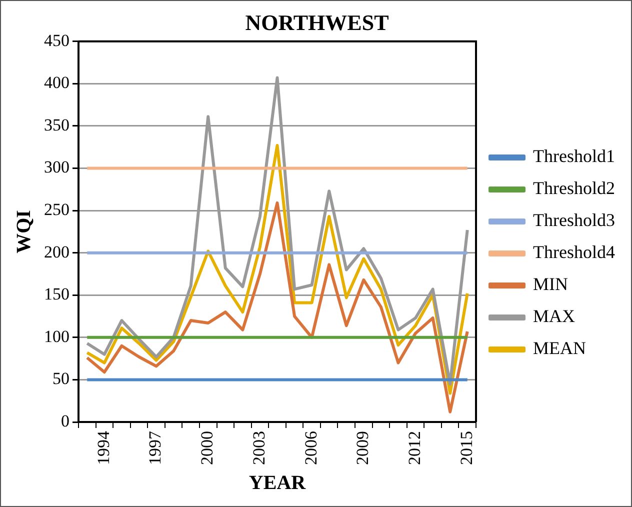  Describe the element at coordinates (574, 156) in the screenshot. I see `legend-label: Threshold1` at that location.